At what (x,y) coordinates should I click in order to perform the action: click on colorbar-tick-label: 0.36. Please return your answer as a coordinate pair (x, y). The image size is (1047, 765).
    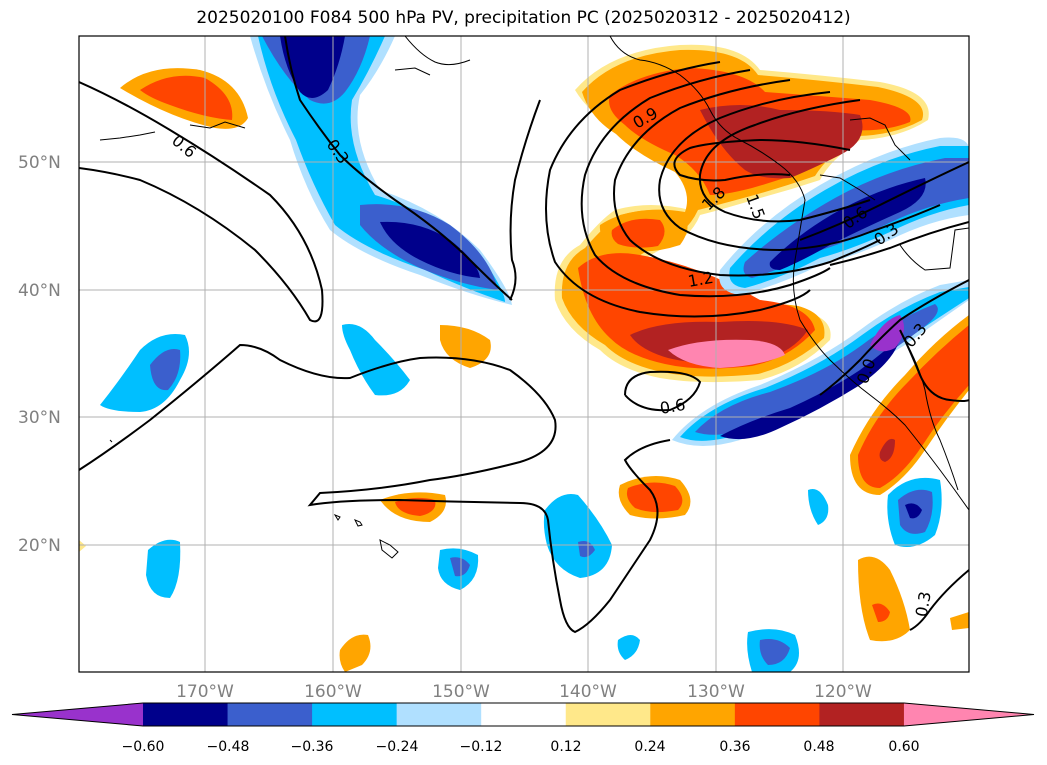
    Looking at the image, I should click on (734, 747).